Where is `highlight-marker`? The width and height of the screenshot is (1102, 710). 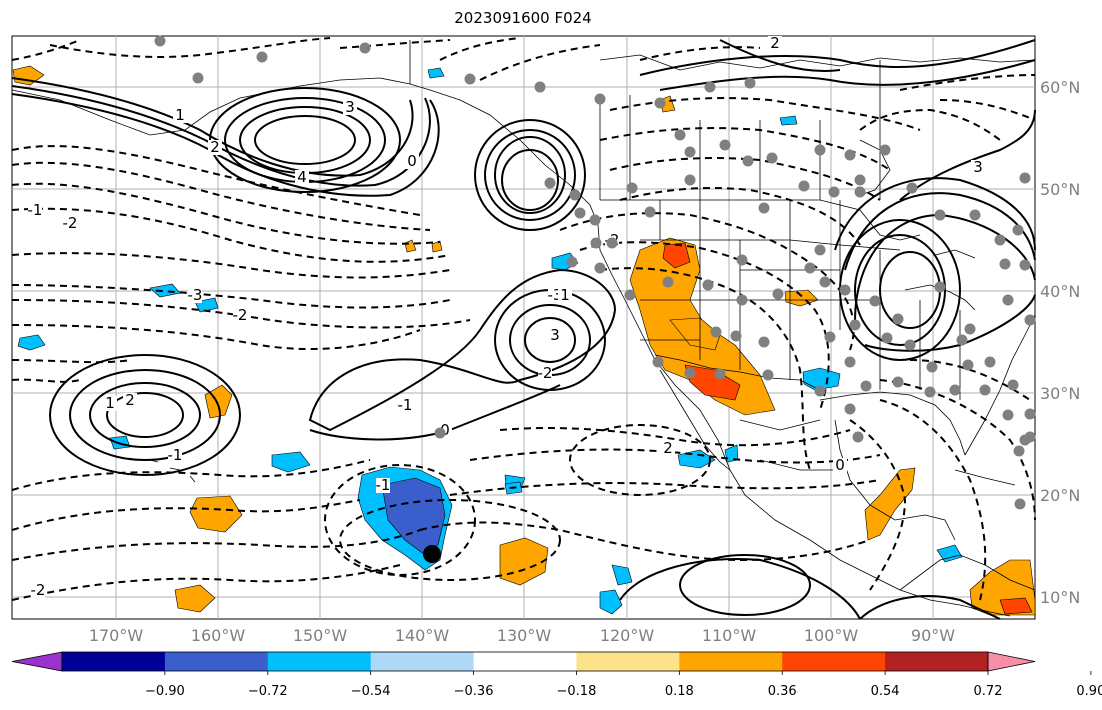 highlight-marker is located at coordinates (432, 554).